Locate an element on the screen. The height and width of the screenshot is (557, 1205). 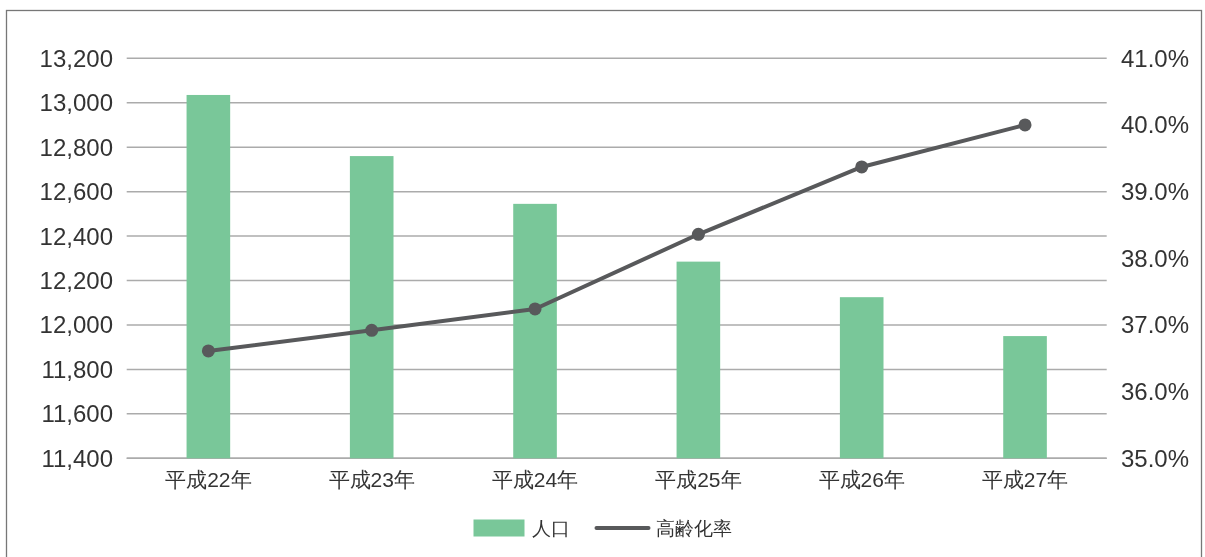
y-tick-label: 12,200 is located at coordinates (76, 281).